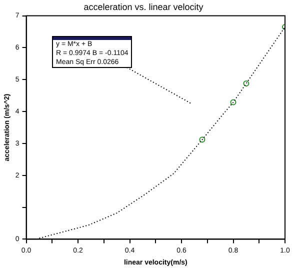  What do you see at coordinates (144, 7) in the screenshot?
I see `chart-title: acceleration vs. linear velocity` at bounding box center [144, 7].